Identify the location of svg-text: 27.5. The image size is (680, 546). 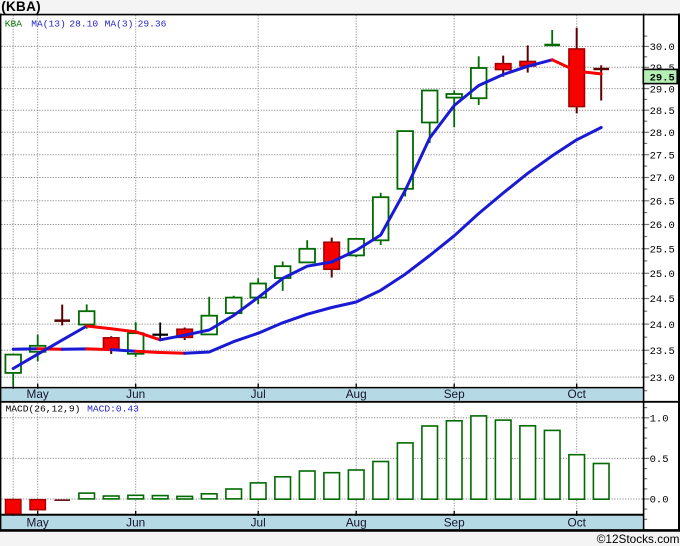
(662, 156).